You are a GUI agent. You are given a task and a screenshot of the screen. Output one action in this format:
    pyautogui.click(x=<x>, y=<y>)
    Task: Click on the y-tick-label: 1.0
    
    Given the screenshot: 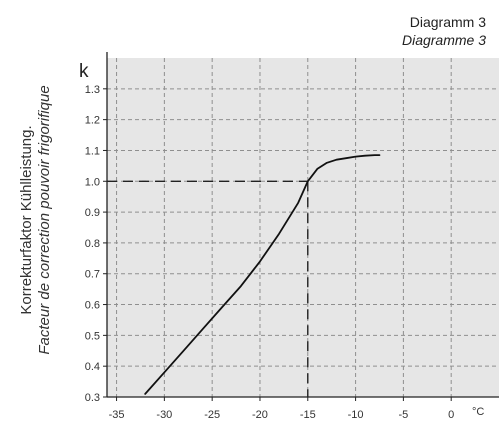 What is the action you would take?
    pyautogui.click(x=92, y=182)
    